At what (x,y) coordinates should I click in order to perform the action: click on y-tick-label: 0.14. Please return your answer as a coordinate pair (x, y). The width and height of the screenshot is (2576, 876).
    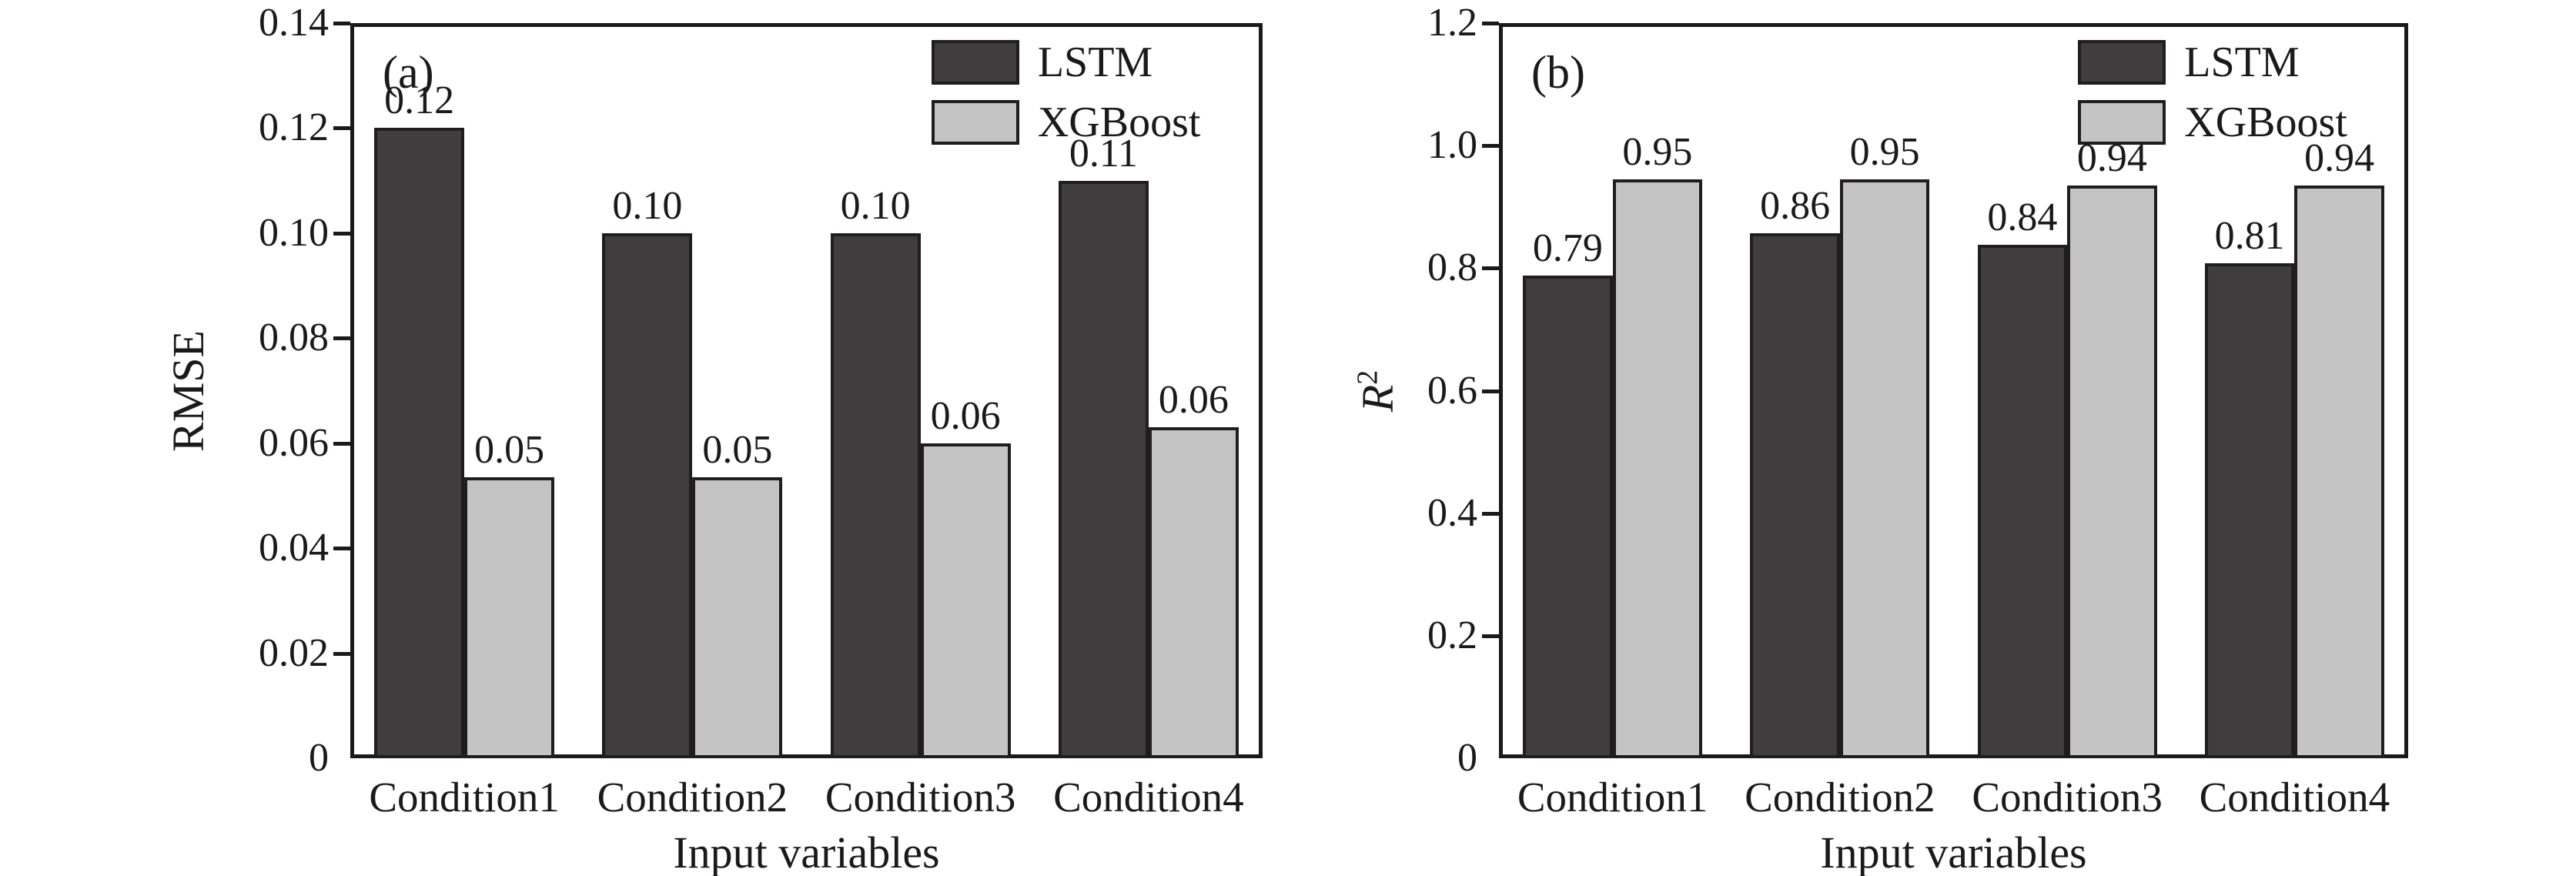
    Looking at the image, I should click on (294, 23).